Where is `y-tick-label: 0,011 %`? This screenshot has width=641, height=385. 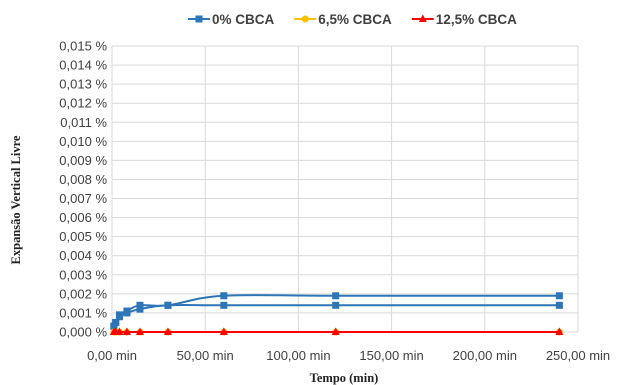 y-tick-label: 0,011 % is located at coordinates (83, 122).